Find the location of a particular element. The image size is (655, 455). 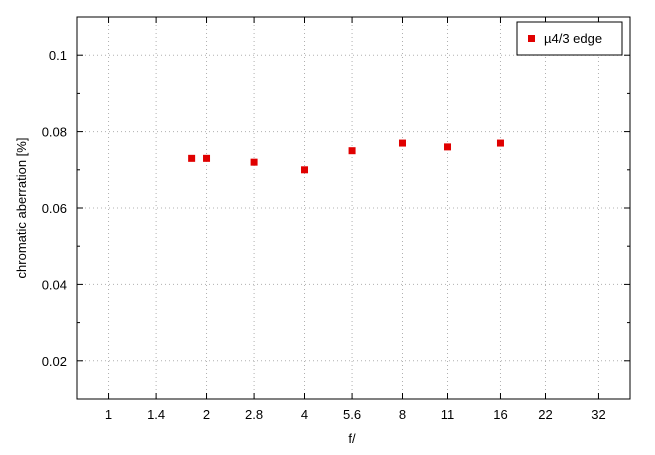

x-tick-label-2: 2 is located at coordinates (206, 414).